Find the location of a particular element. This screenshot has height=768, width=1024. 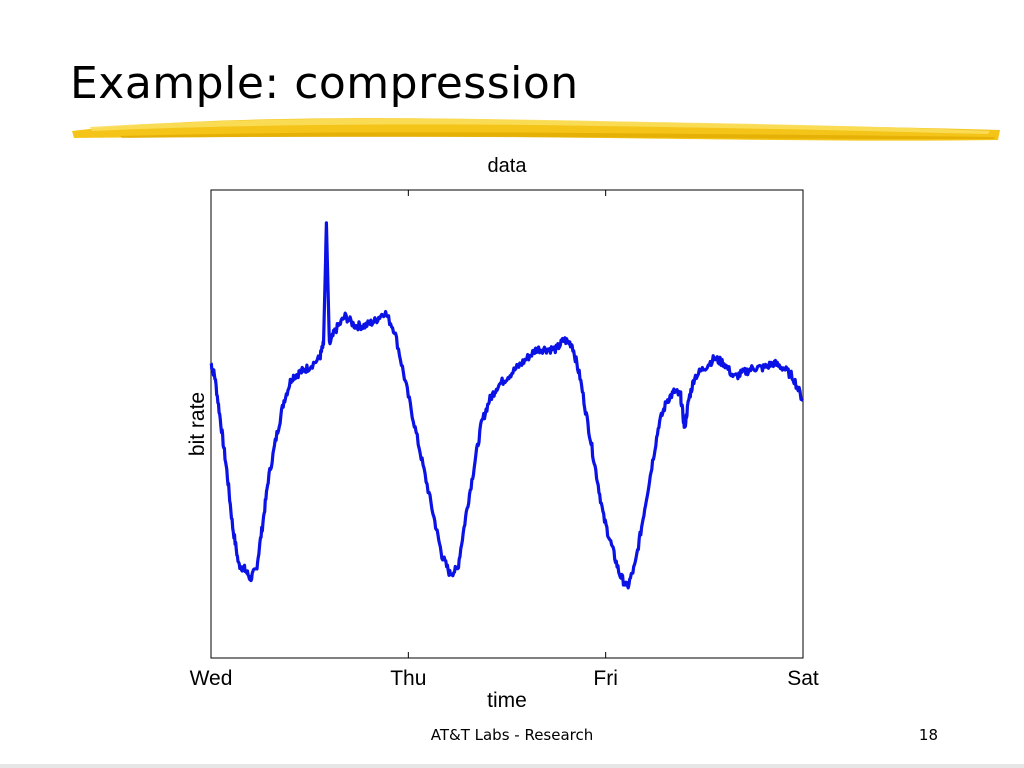

bottom-strip is located at coordinates (512, 766).